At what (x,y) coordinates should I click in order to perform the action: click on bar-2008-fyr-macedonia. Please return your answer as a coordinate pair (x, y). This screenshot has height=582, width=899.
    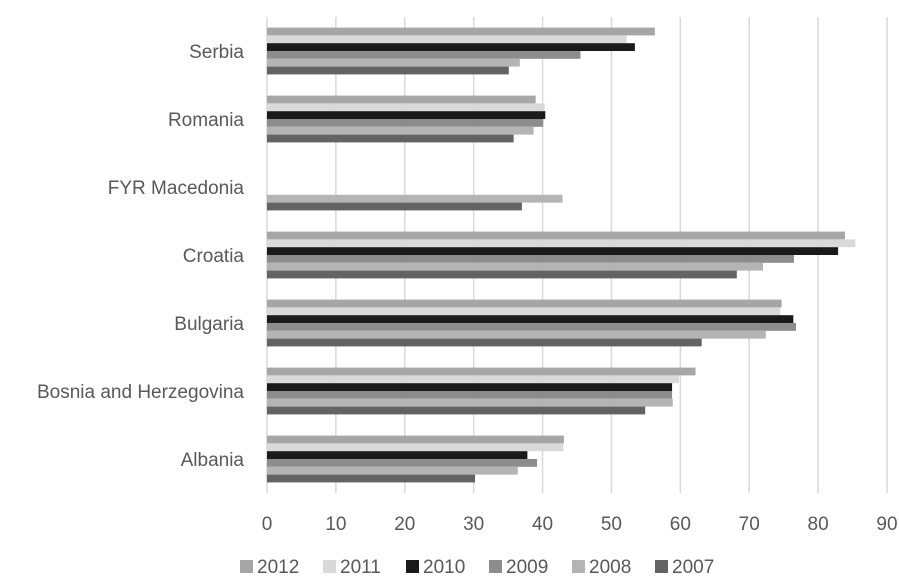
    Looking at the image, I should click on (415, 198).